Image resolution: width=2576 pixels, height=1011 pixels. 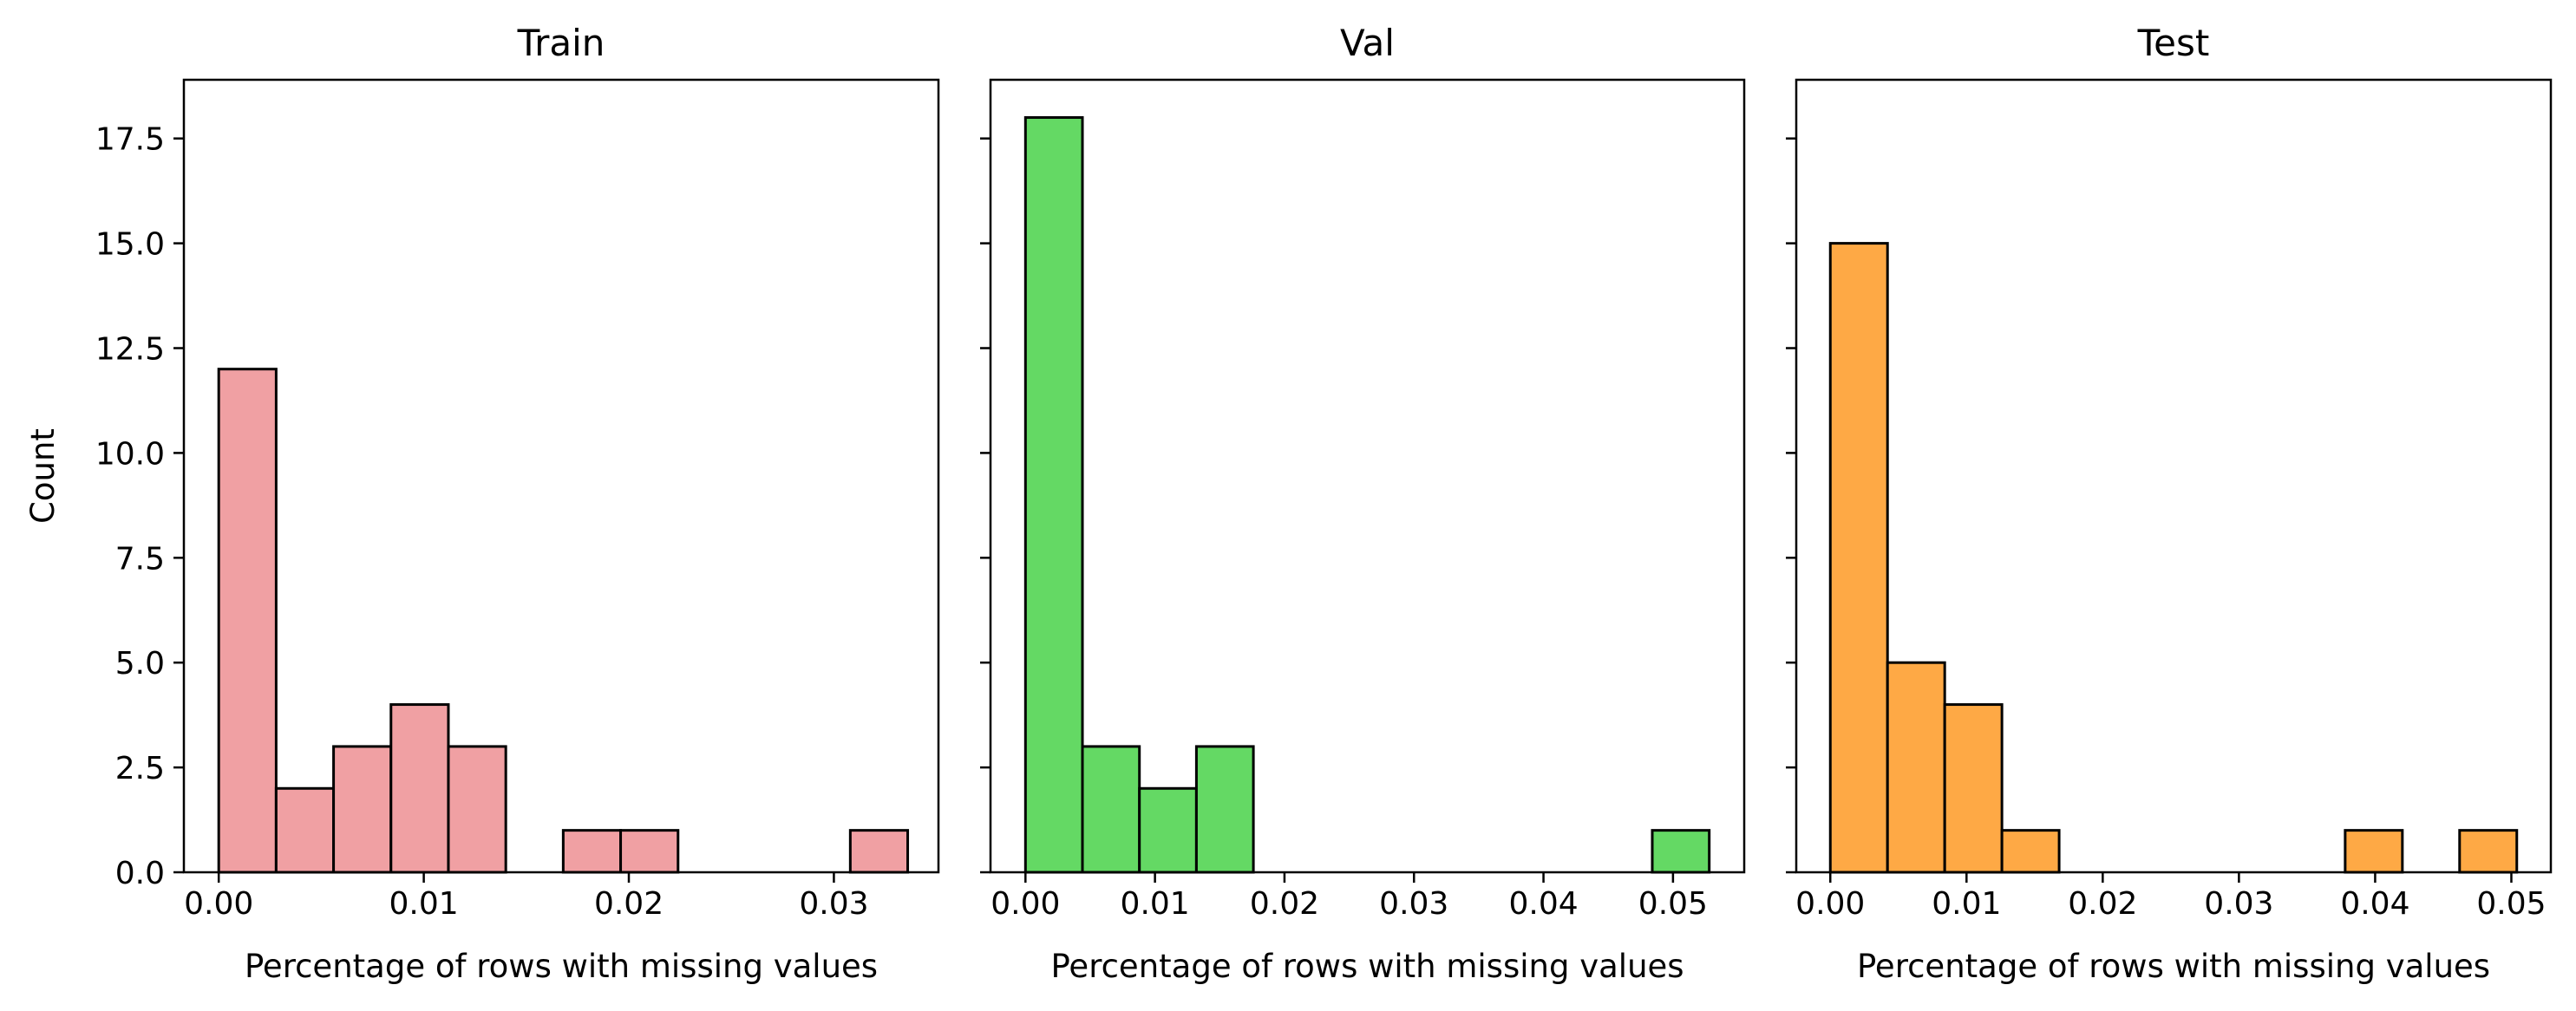 I want to click on panel-title: Val, so click(x=1367, y=43).